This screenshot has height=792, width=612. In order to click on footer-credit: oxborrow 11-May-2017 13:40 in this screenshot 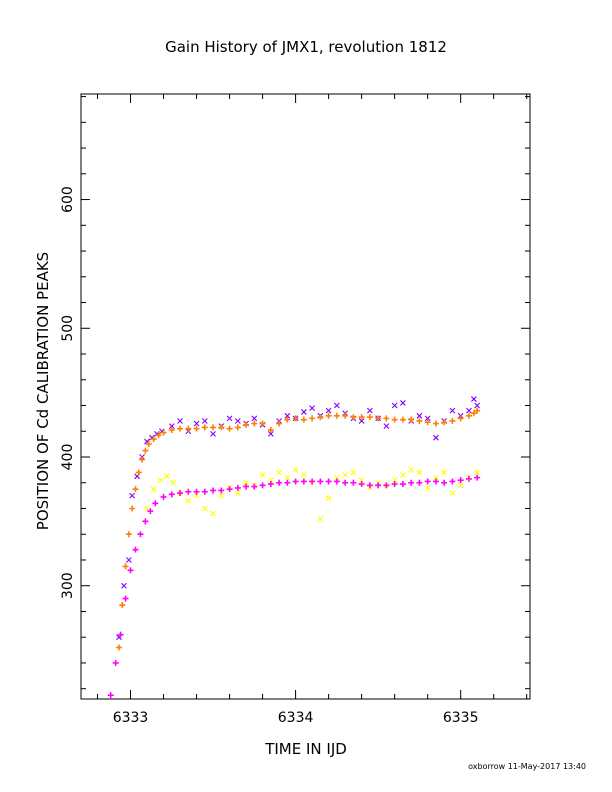, I will do `click(527, 766)`.